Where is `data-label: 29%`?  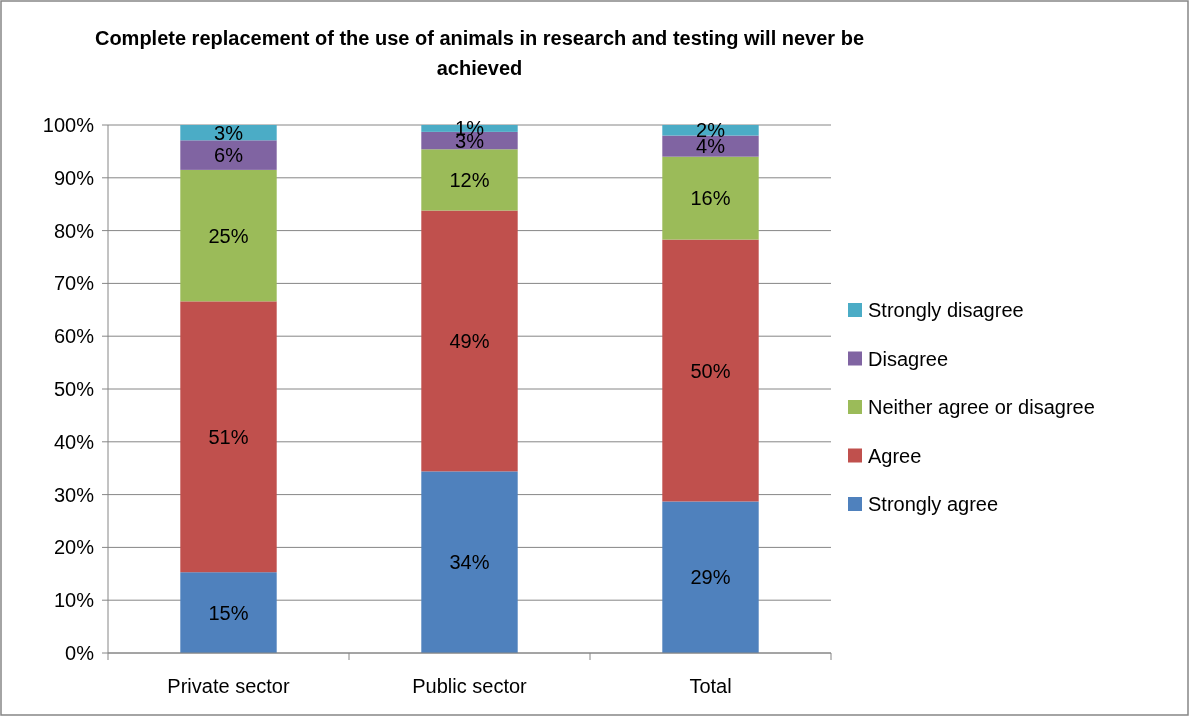 data-label: 29% is located at coordinates (710, 577).